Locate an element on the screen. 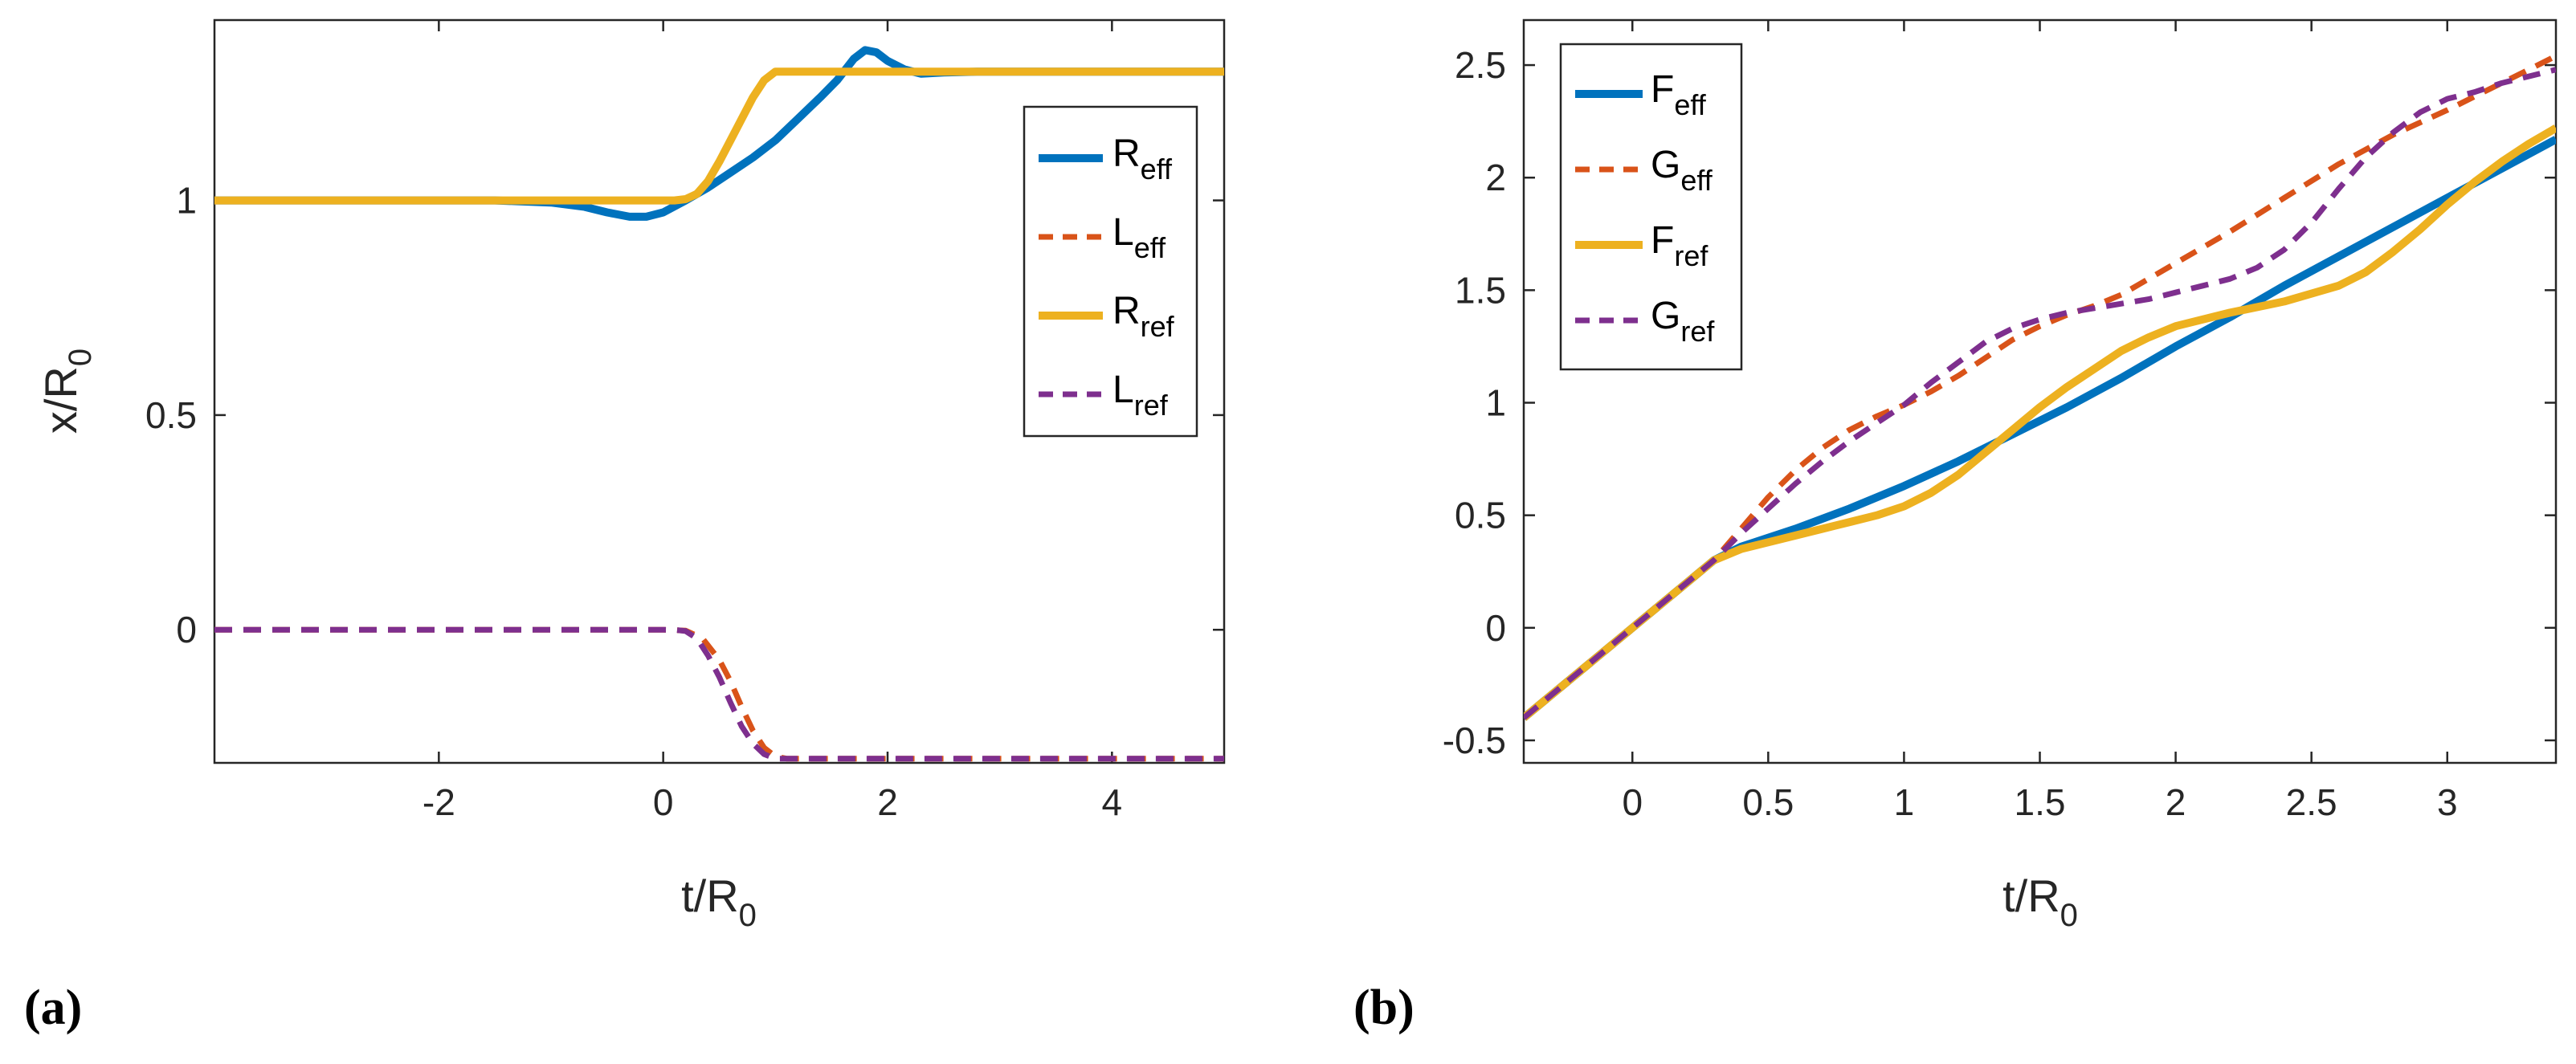 Image resolution: width=2576 pixels, height=1064 pixels. panel-a-x-tick-label: -2 is located at coordinates (439, 802).